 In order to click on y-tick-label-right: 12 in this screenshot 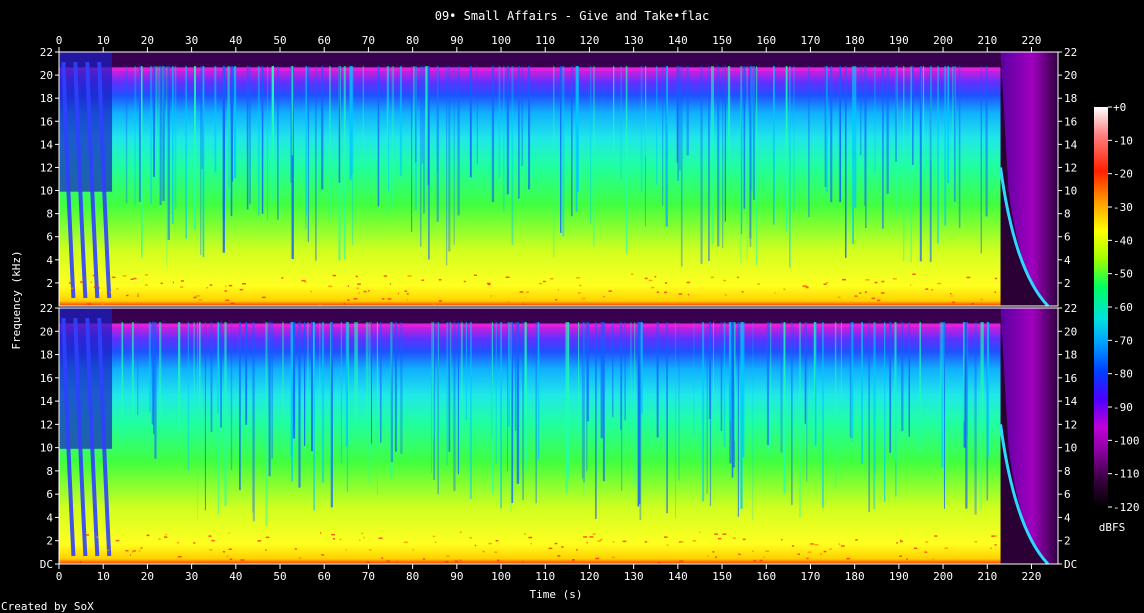, I will do `click(1070, 424)`.